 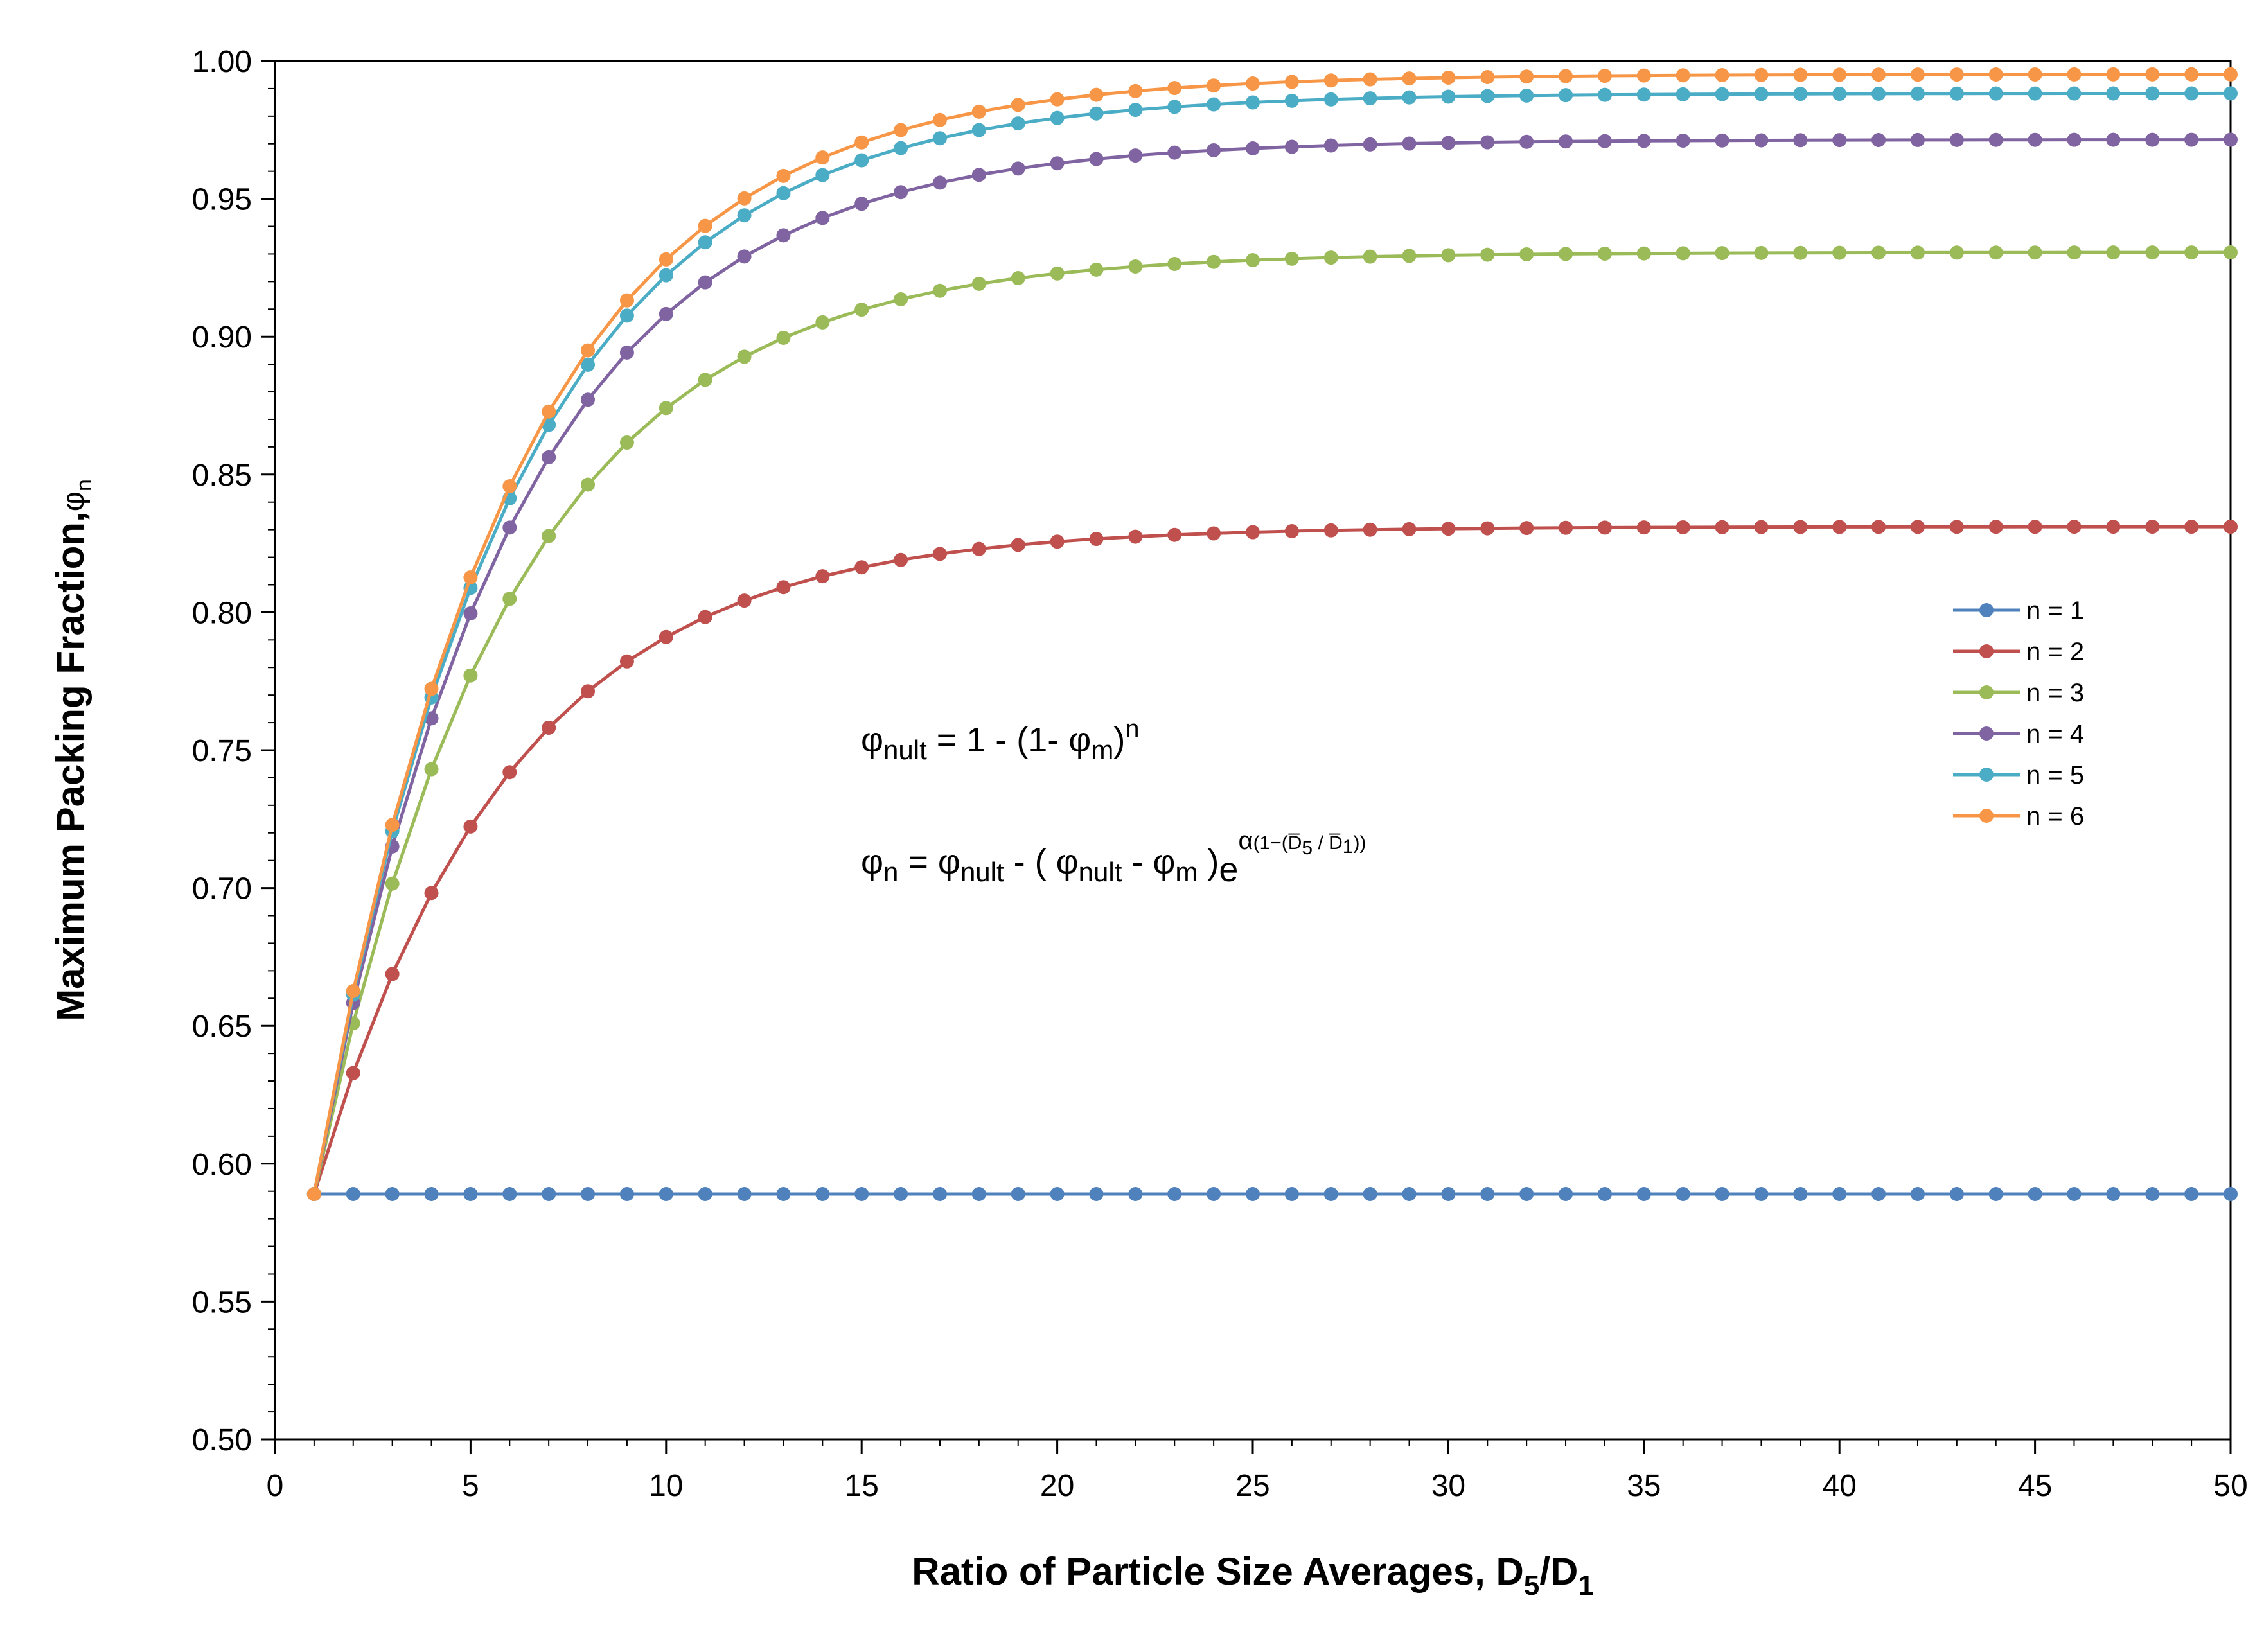 I want to click on legend-label: n = 6, so click(x=2055, y=816).